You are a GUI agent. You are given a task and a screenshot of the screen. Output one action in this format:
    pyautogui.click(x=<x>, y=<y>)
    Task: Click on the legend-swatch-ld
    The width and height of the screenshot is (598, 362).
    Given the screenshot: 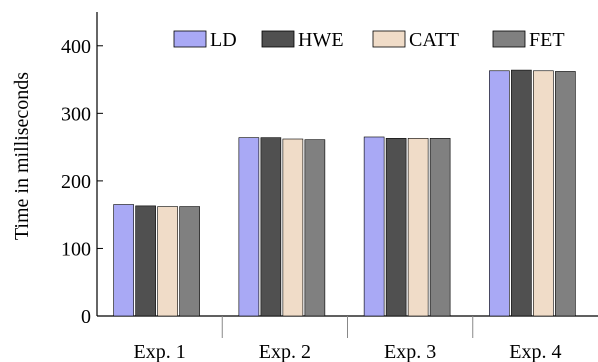 What is the action you would take?
    pyautogui.click(x=190, y=39)
    